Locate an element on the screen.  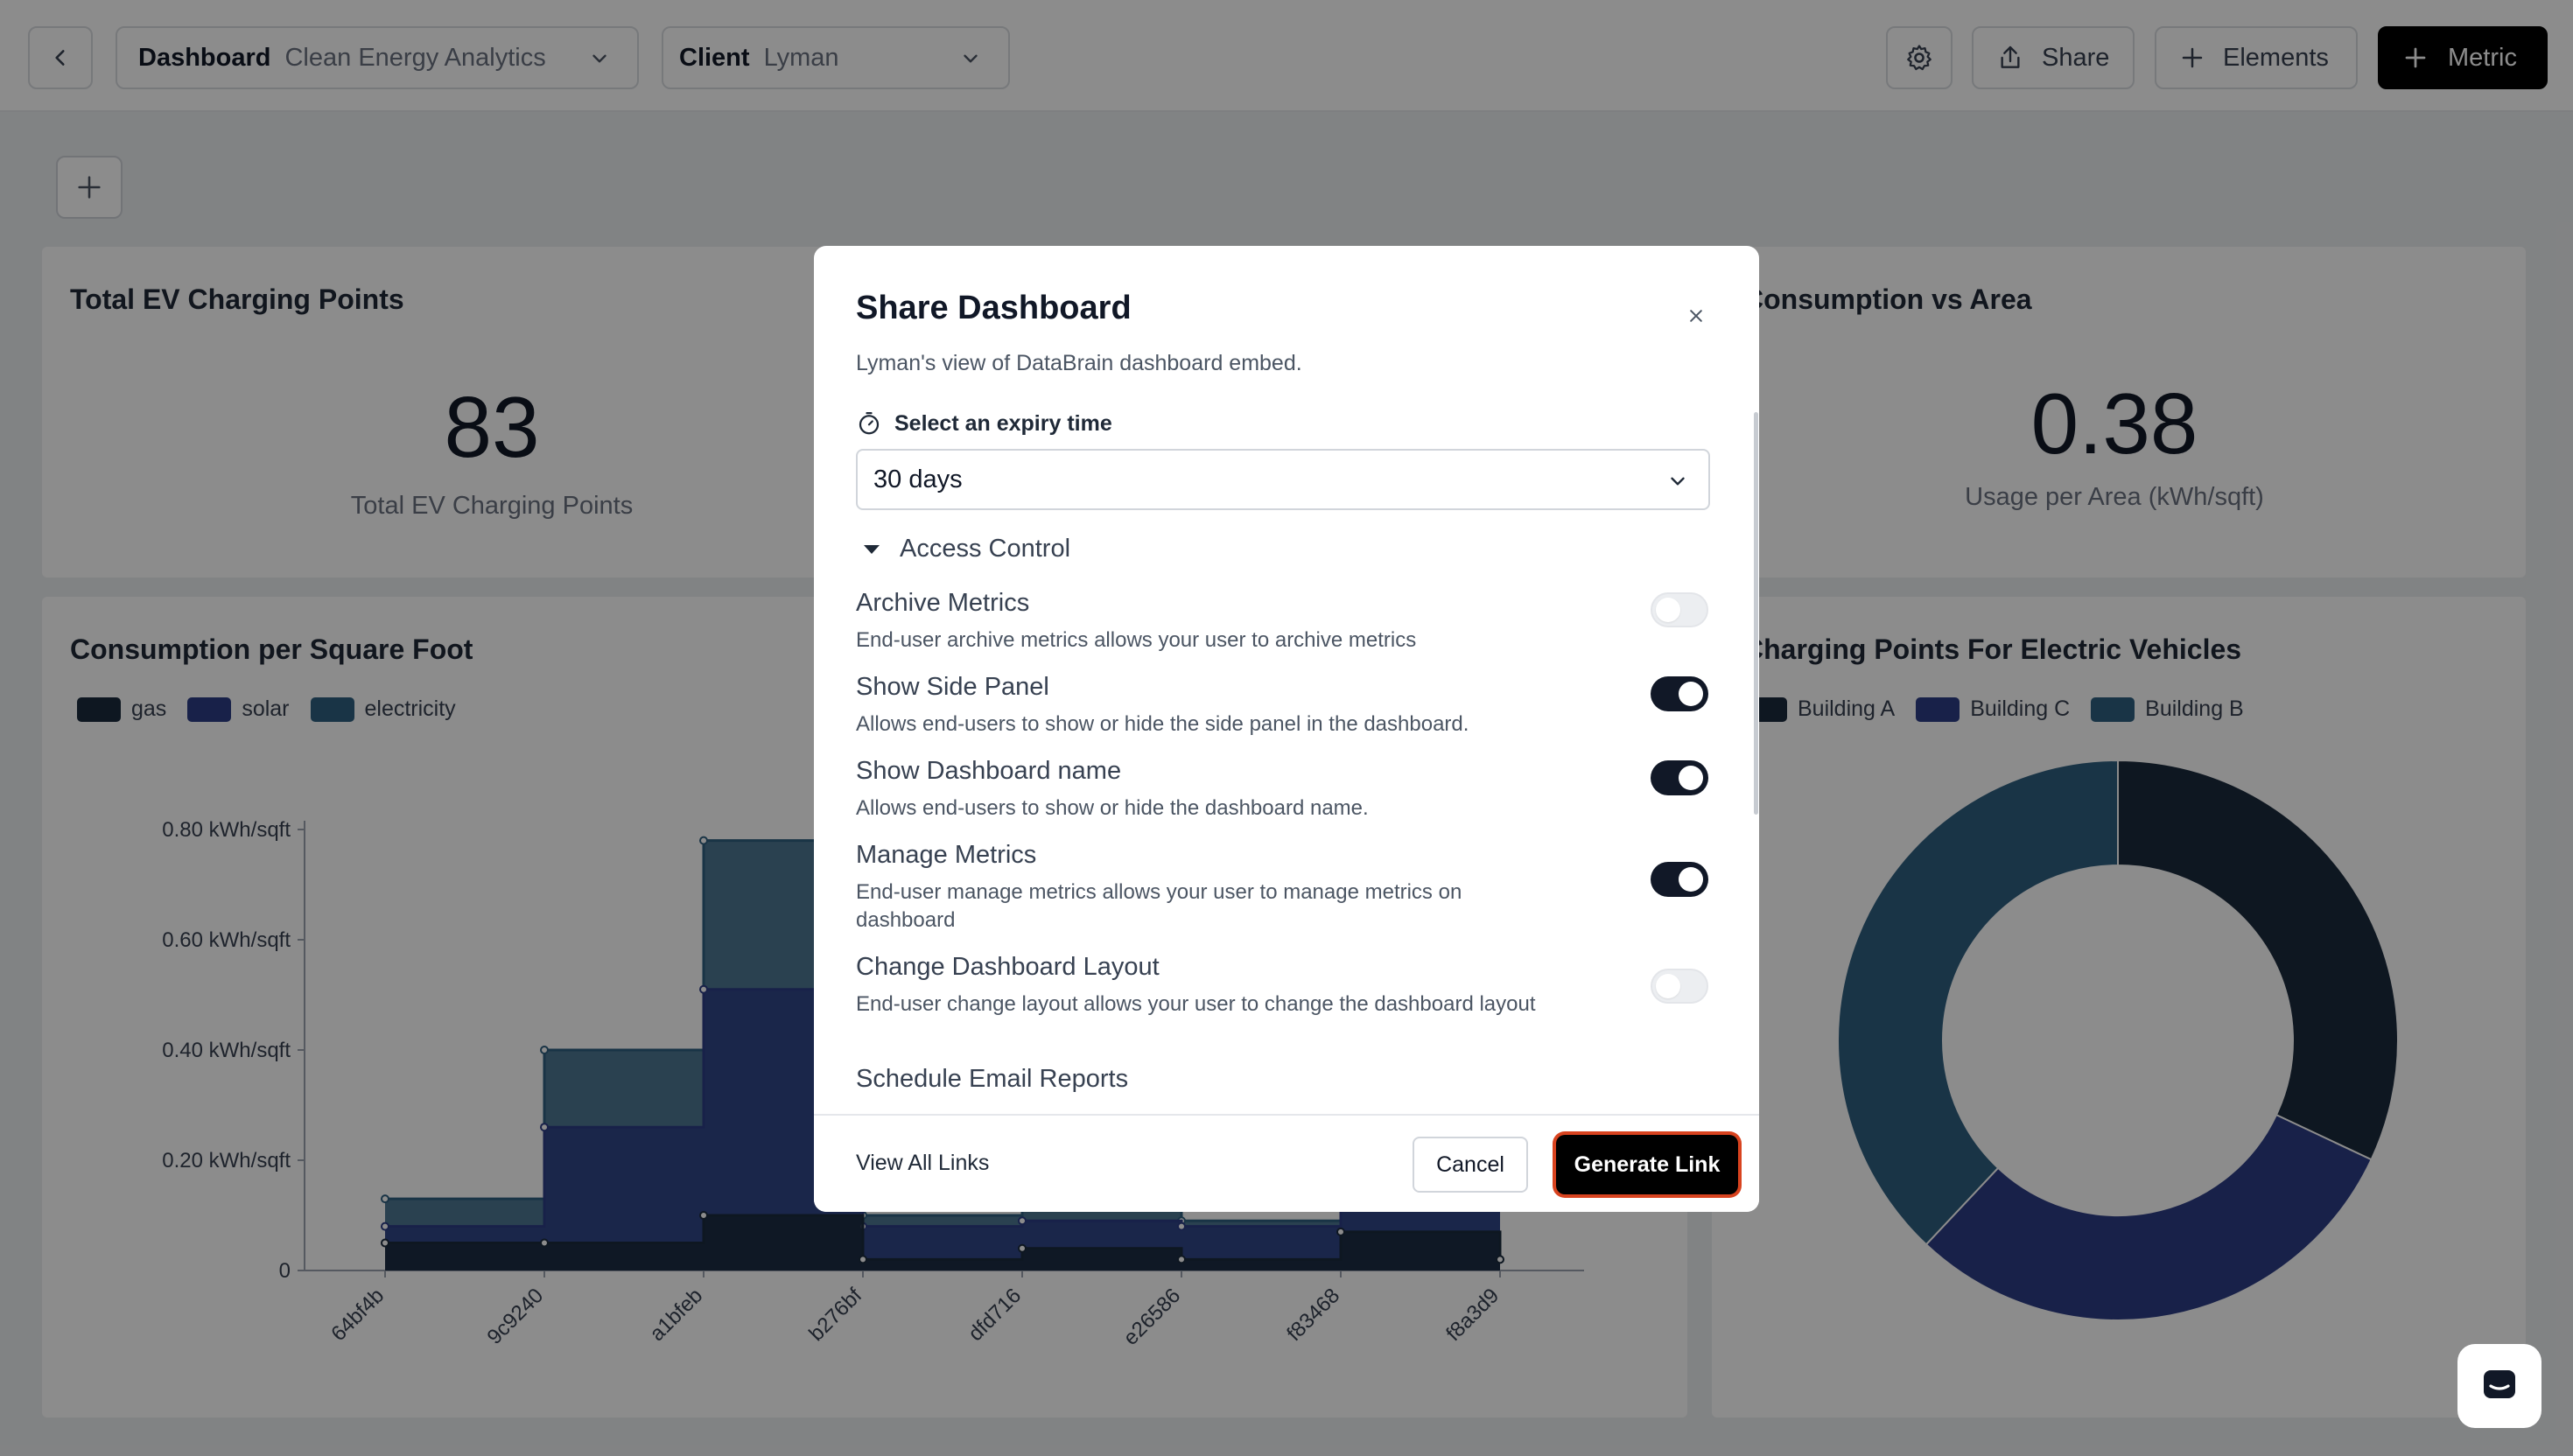
caret-down-icon is located at coordinates (872, 549).